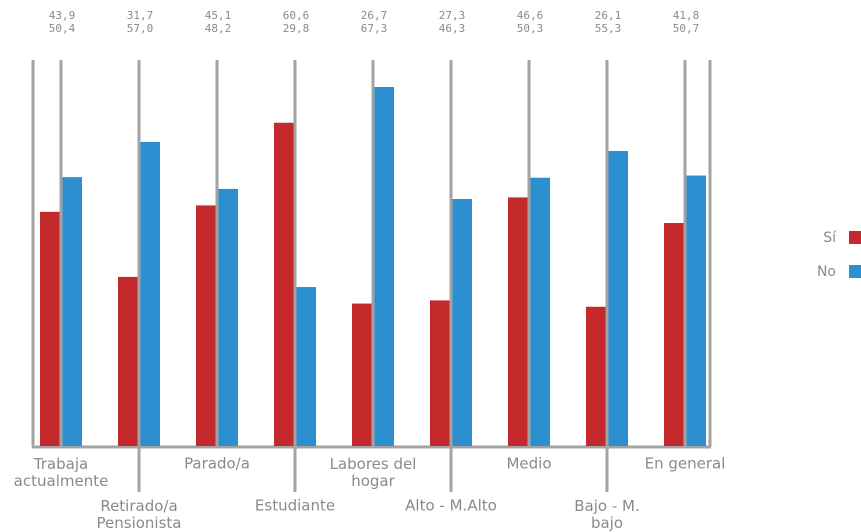 The image size is (861, 532). What do you see at coordinates (140, 15) in the screenshot?
I see `value-label: 31,7` at bounding box center [140, 15].